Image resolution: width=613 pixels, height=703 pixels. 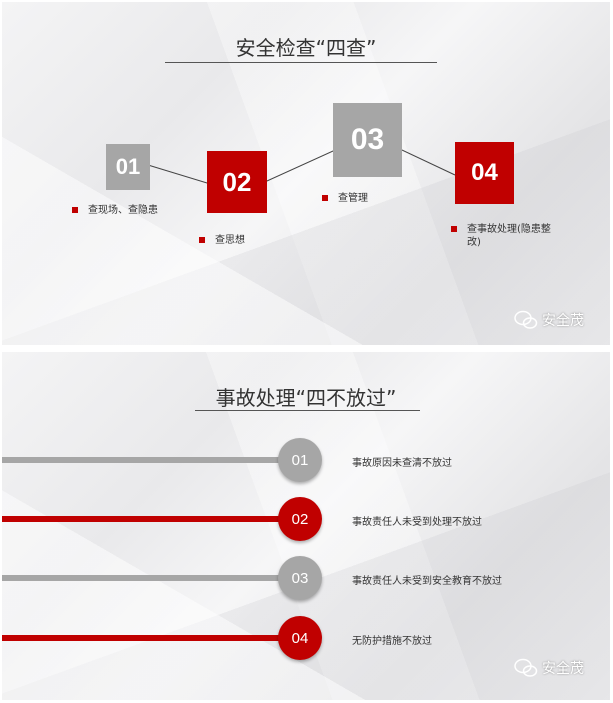 I want to click on circle-01: 01, so click(x=300, y=460).